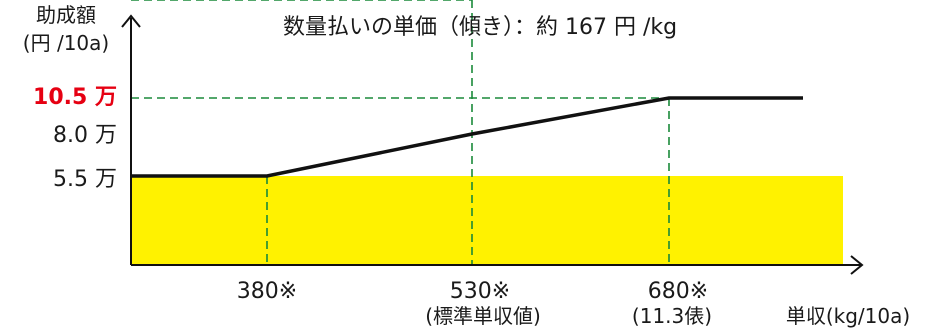 Image resolution: width=937 pixels, height=332 pixels. What do you see at coordinates (480, 27) in the screenshot?
I see `chart-title: 数量払いの単価（傾き）：約 167 円 /kg` at bounding box center [480, 27].